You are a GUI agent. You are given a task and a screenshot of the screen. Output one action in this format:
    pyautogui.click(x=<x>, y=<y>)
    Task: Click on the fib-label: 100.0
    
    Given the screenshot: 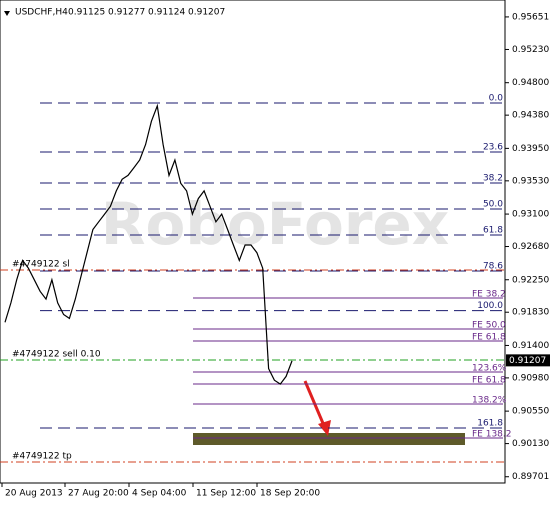 What is the action you would take?
    pyautogui.click(x=490, y=306)
    